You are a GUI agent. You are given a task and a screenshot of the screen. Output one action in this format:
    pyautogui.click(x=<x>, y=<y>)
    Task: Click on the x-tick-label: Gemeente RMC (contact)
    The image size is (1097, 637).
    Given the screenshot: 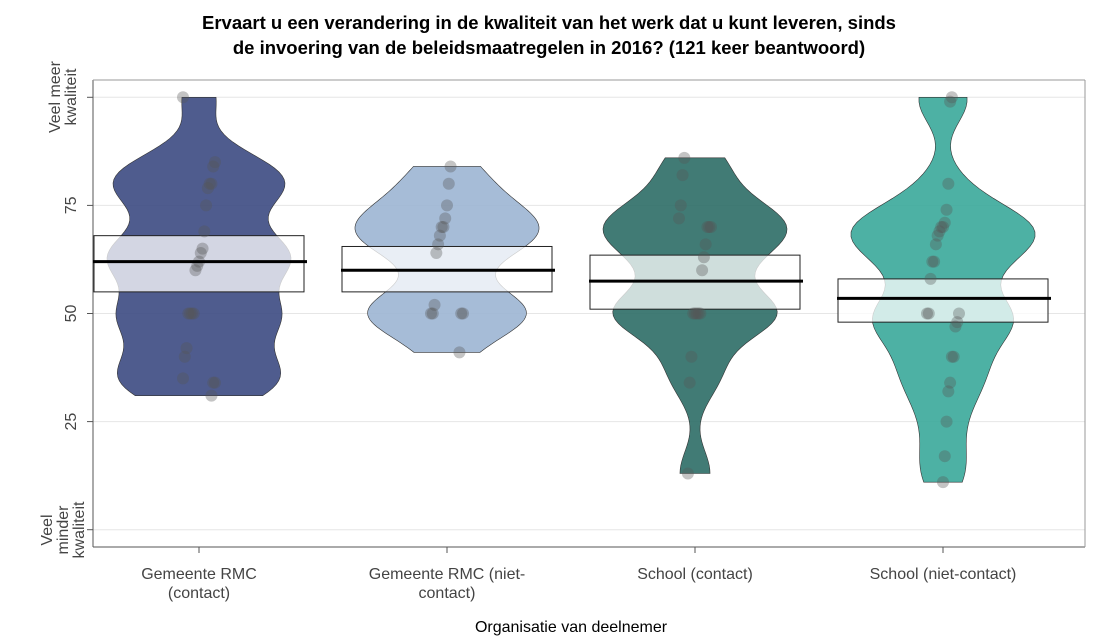 What is the action you would take?
    pyautogui.click(x=199, y=584)
    